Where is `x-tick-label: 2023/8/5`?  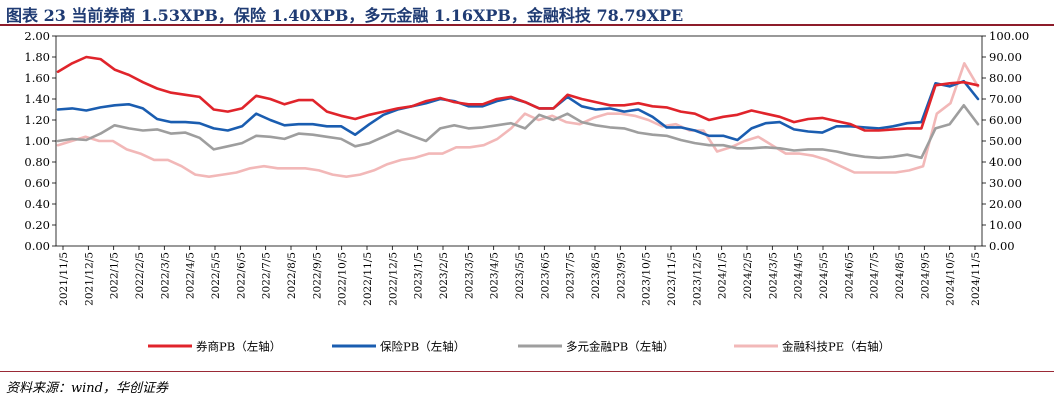 x-tick-label: 2023/8/5 is located at coordinates (596, 275).